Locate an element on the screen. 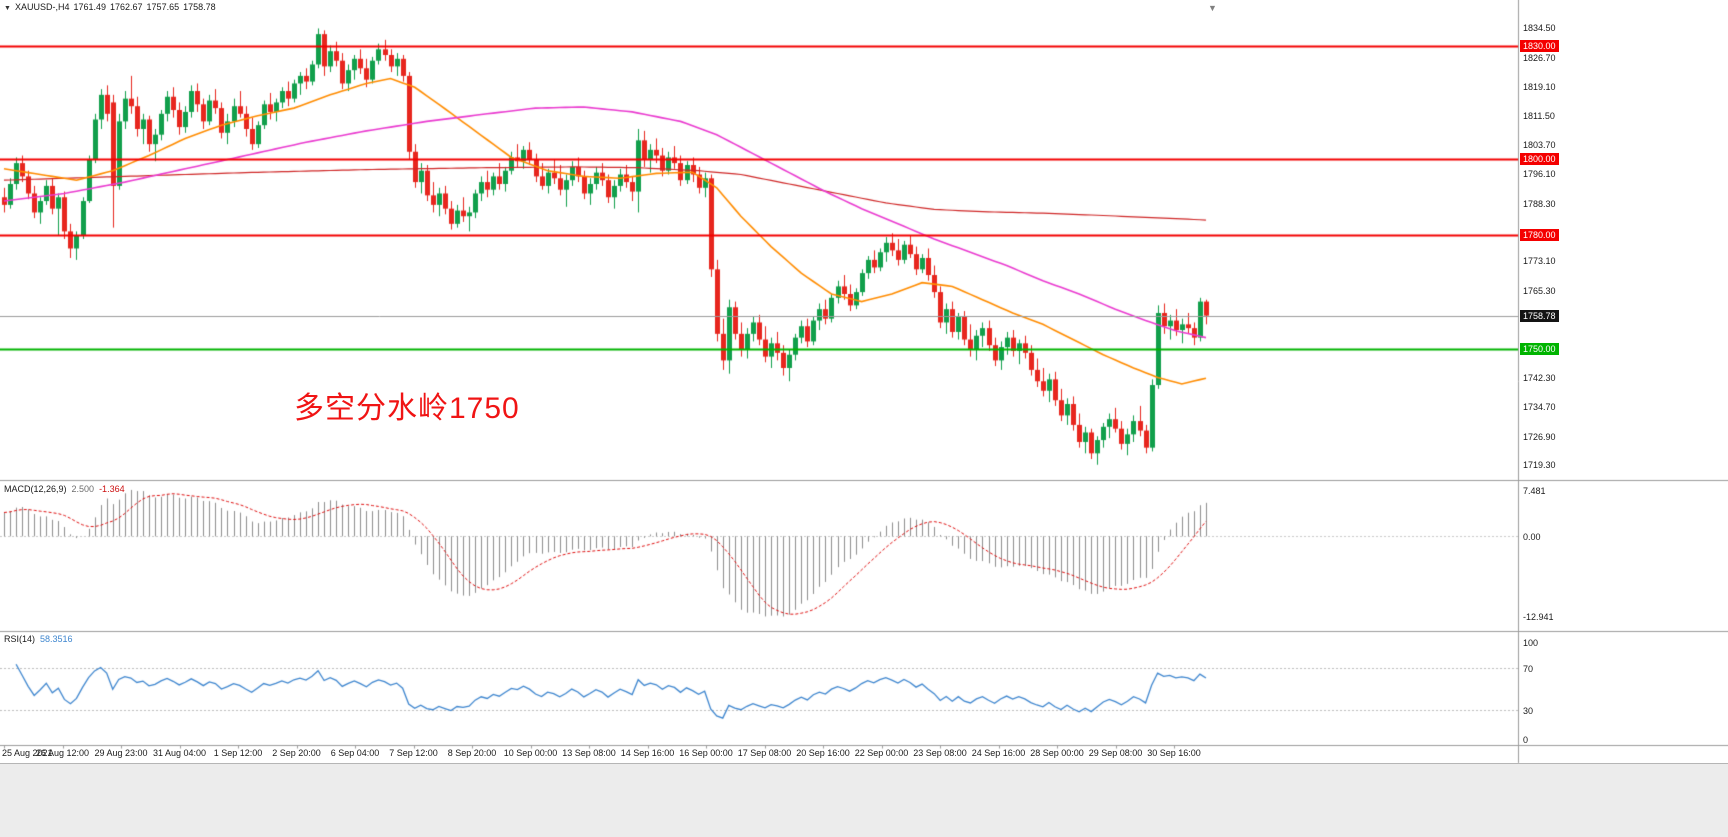 The image size is (1728, 837). rsi-label: RSI(14) is located at coordinates (20, 639).